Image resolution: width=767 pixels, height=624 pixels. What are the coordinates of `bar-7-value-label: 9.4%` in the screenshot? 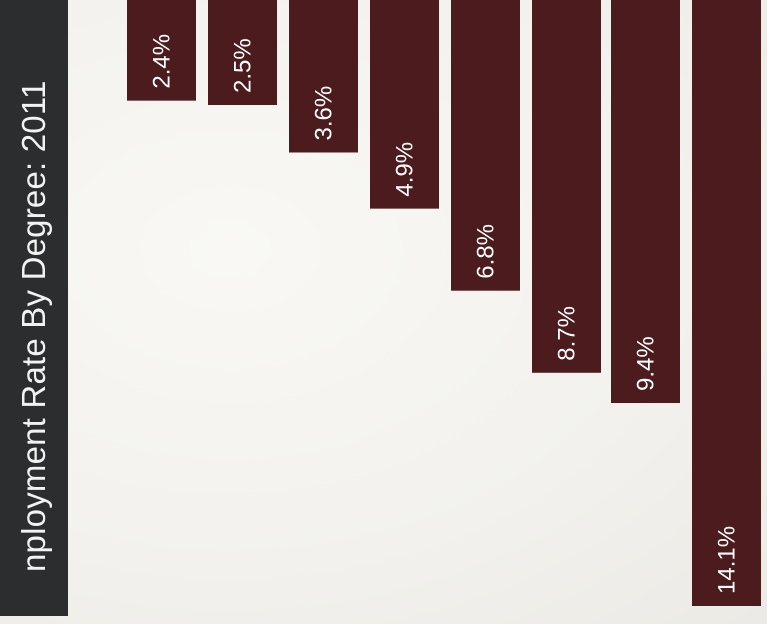 It's located at (646, 363).